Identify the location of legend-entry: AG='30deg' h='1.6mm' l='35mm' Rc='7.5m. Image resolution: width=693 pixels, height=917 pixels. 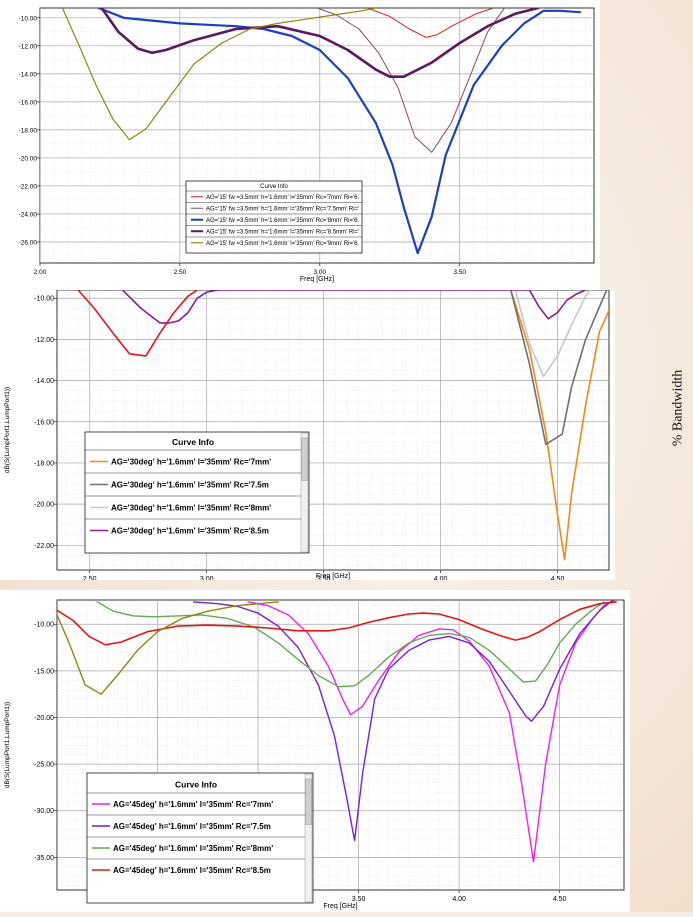
(190, 484).